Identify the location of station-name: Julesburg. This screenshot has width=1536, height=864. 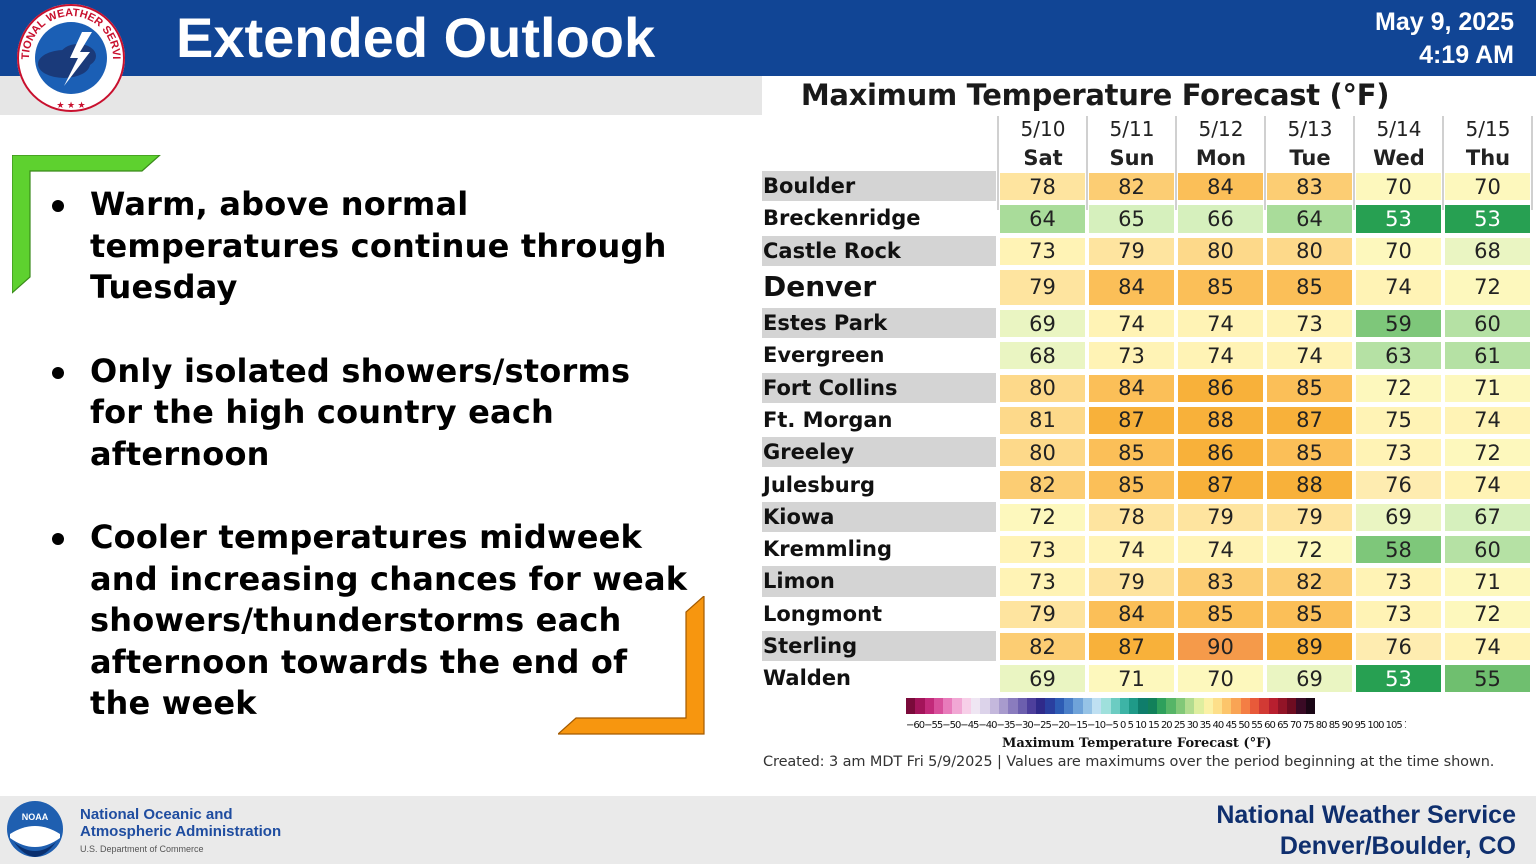
(879, 484).